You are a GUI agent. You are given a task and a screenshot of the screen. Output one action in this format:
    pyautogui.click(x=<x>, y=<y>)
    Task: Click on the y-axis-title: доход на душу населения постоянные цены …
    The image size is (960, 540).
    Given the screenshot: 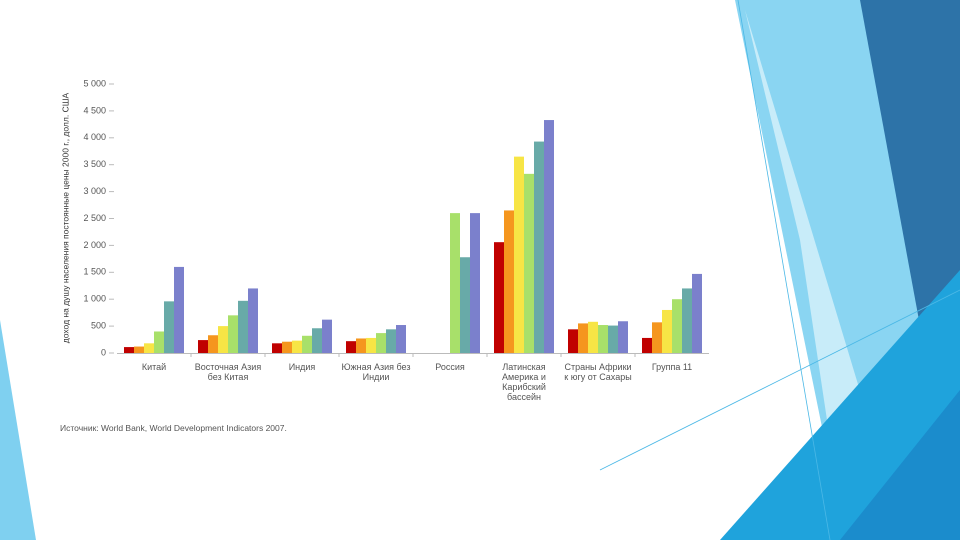 What is the action you would take?
    pyautogui.click(x=65, y=217)
    